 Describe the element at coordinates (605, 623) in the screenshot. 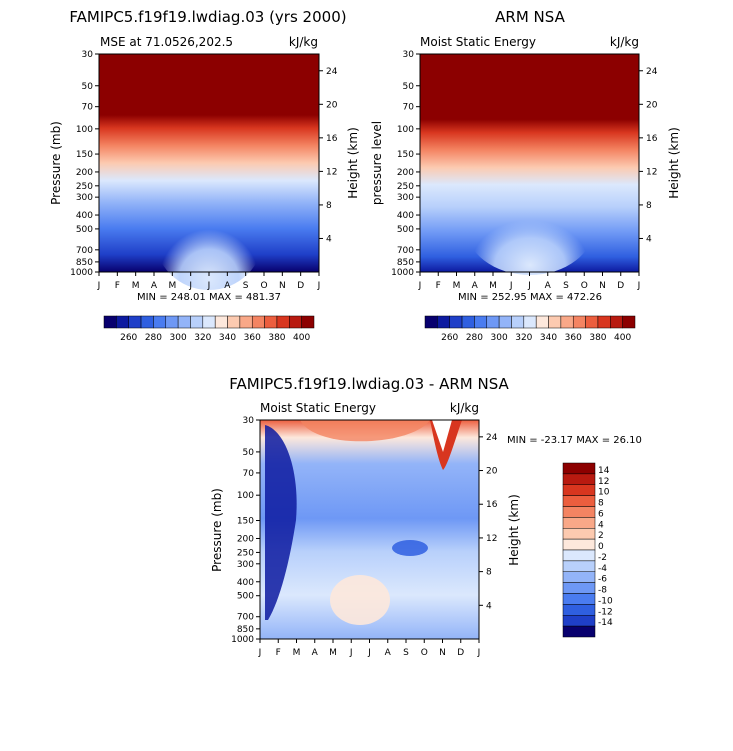

I see `colorbar-label: -14` at that location.